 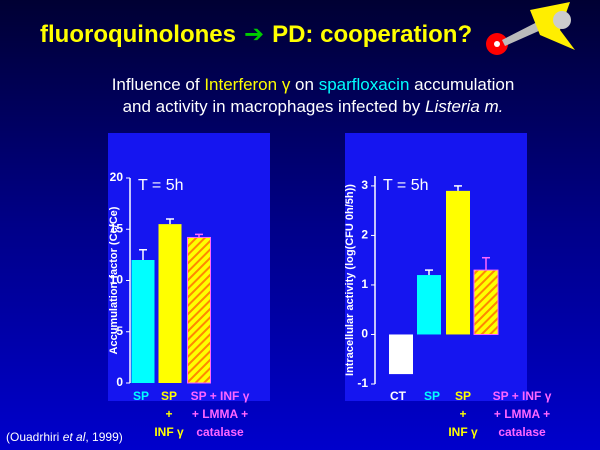 I want to click on slide-title: fluoroquinolones ➔ PD: cooperation?, so click(x=256, y=34).